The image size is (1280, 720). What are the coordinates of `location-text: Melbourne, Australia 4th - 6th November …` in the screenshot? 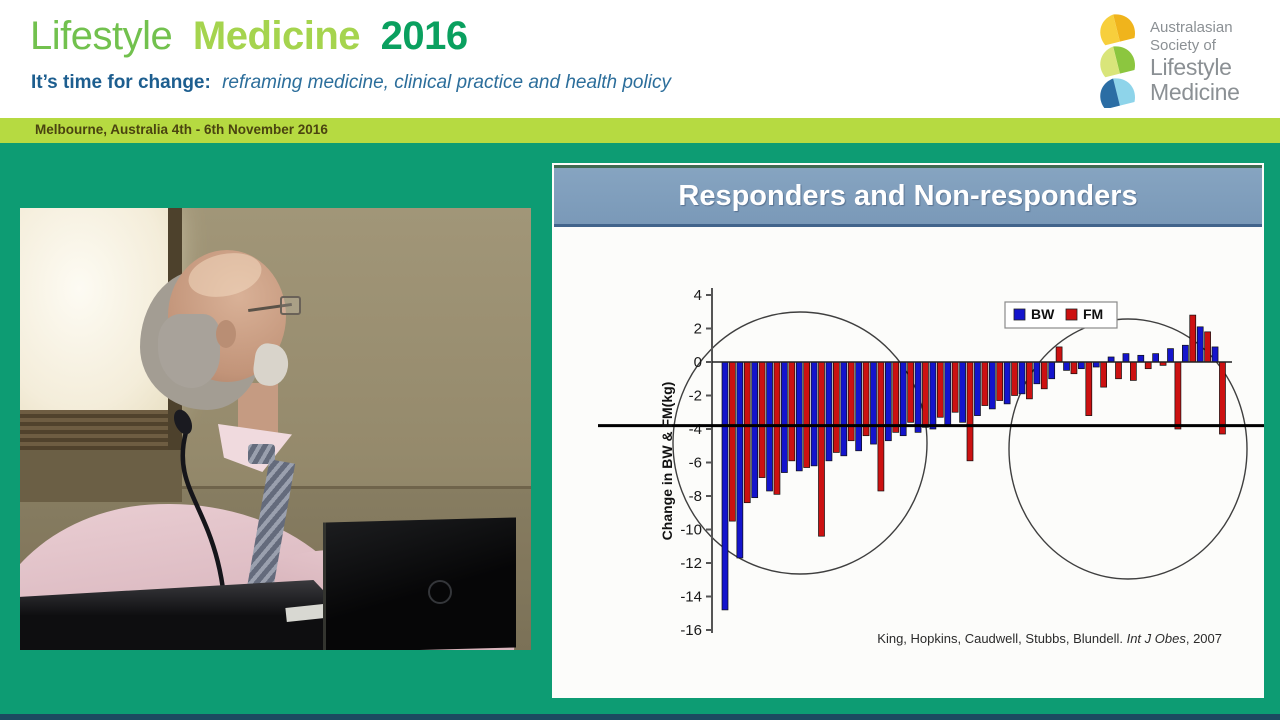 It's located at (181, 129).